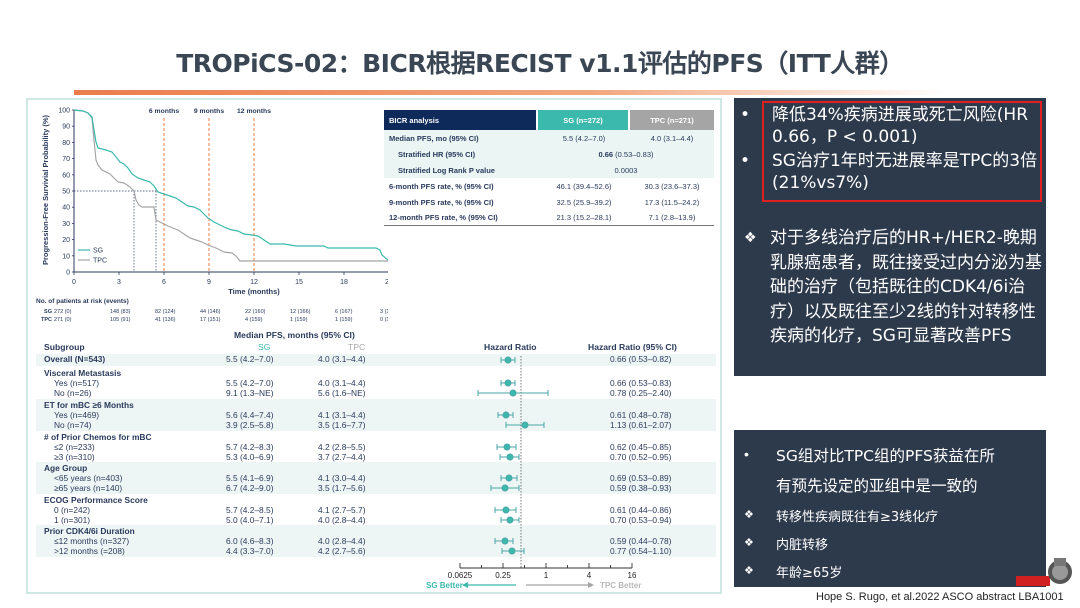 The image size is (1080, 608). I want to click on sg-better-label: SG Better, so click(444, 585).